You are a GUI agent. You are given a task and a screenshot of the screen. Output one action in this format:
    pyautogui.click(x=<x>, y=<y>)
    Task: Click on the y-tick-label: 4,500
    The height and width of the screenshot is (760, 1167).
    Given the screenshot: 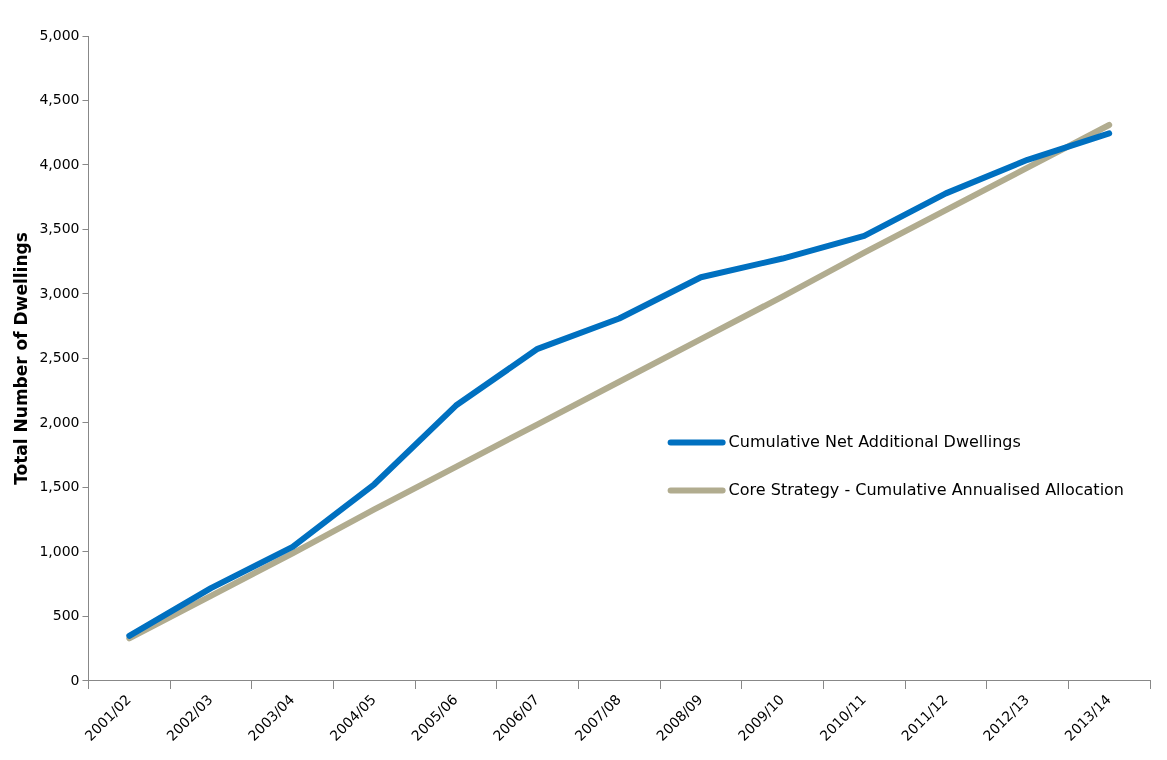 What is the action you would take?
    pyautogui.click(x=59, y=99)
    